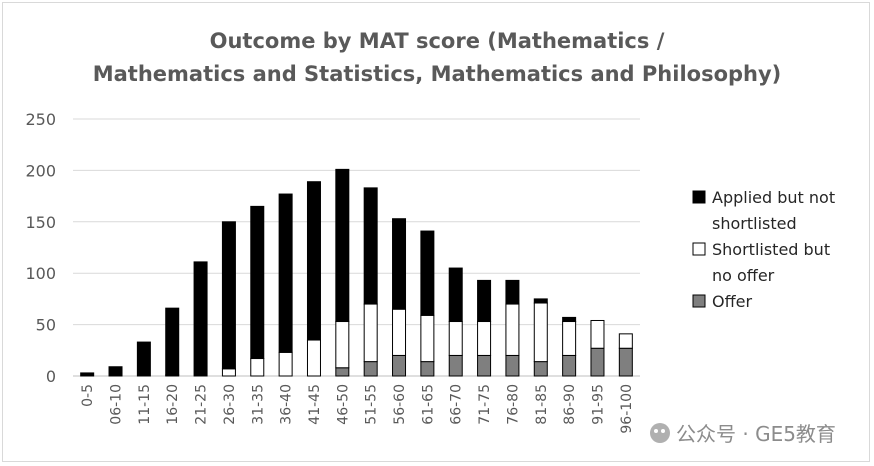 The image size is (874, 466). What do you see at coordinates (258, 404) in the screenshot?
I see `x-tick-label: 31-35` at bounding box center [258, 404].